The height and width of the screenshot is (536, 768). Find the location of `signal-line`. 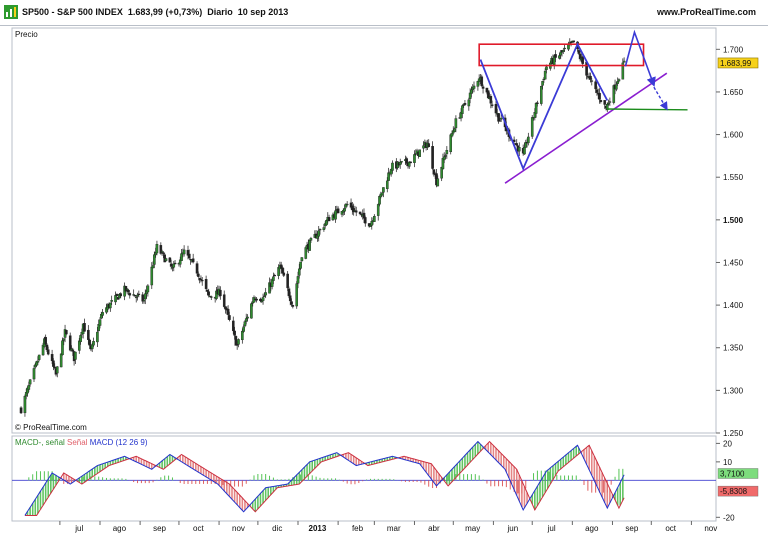

signal-line is located at coordinates (324, 478).